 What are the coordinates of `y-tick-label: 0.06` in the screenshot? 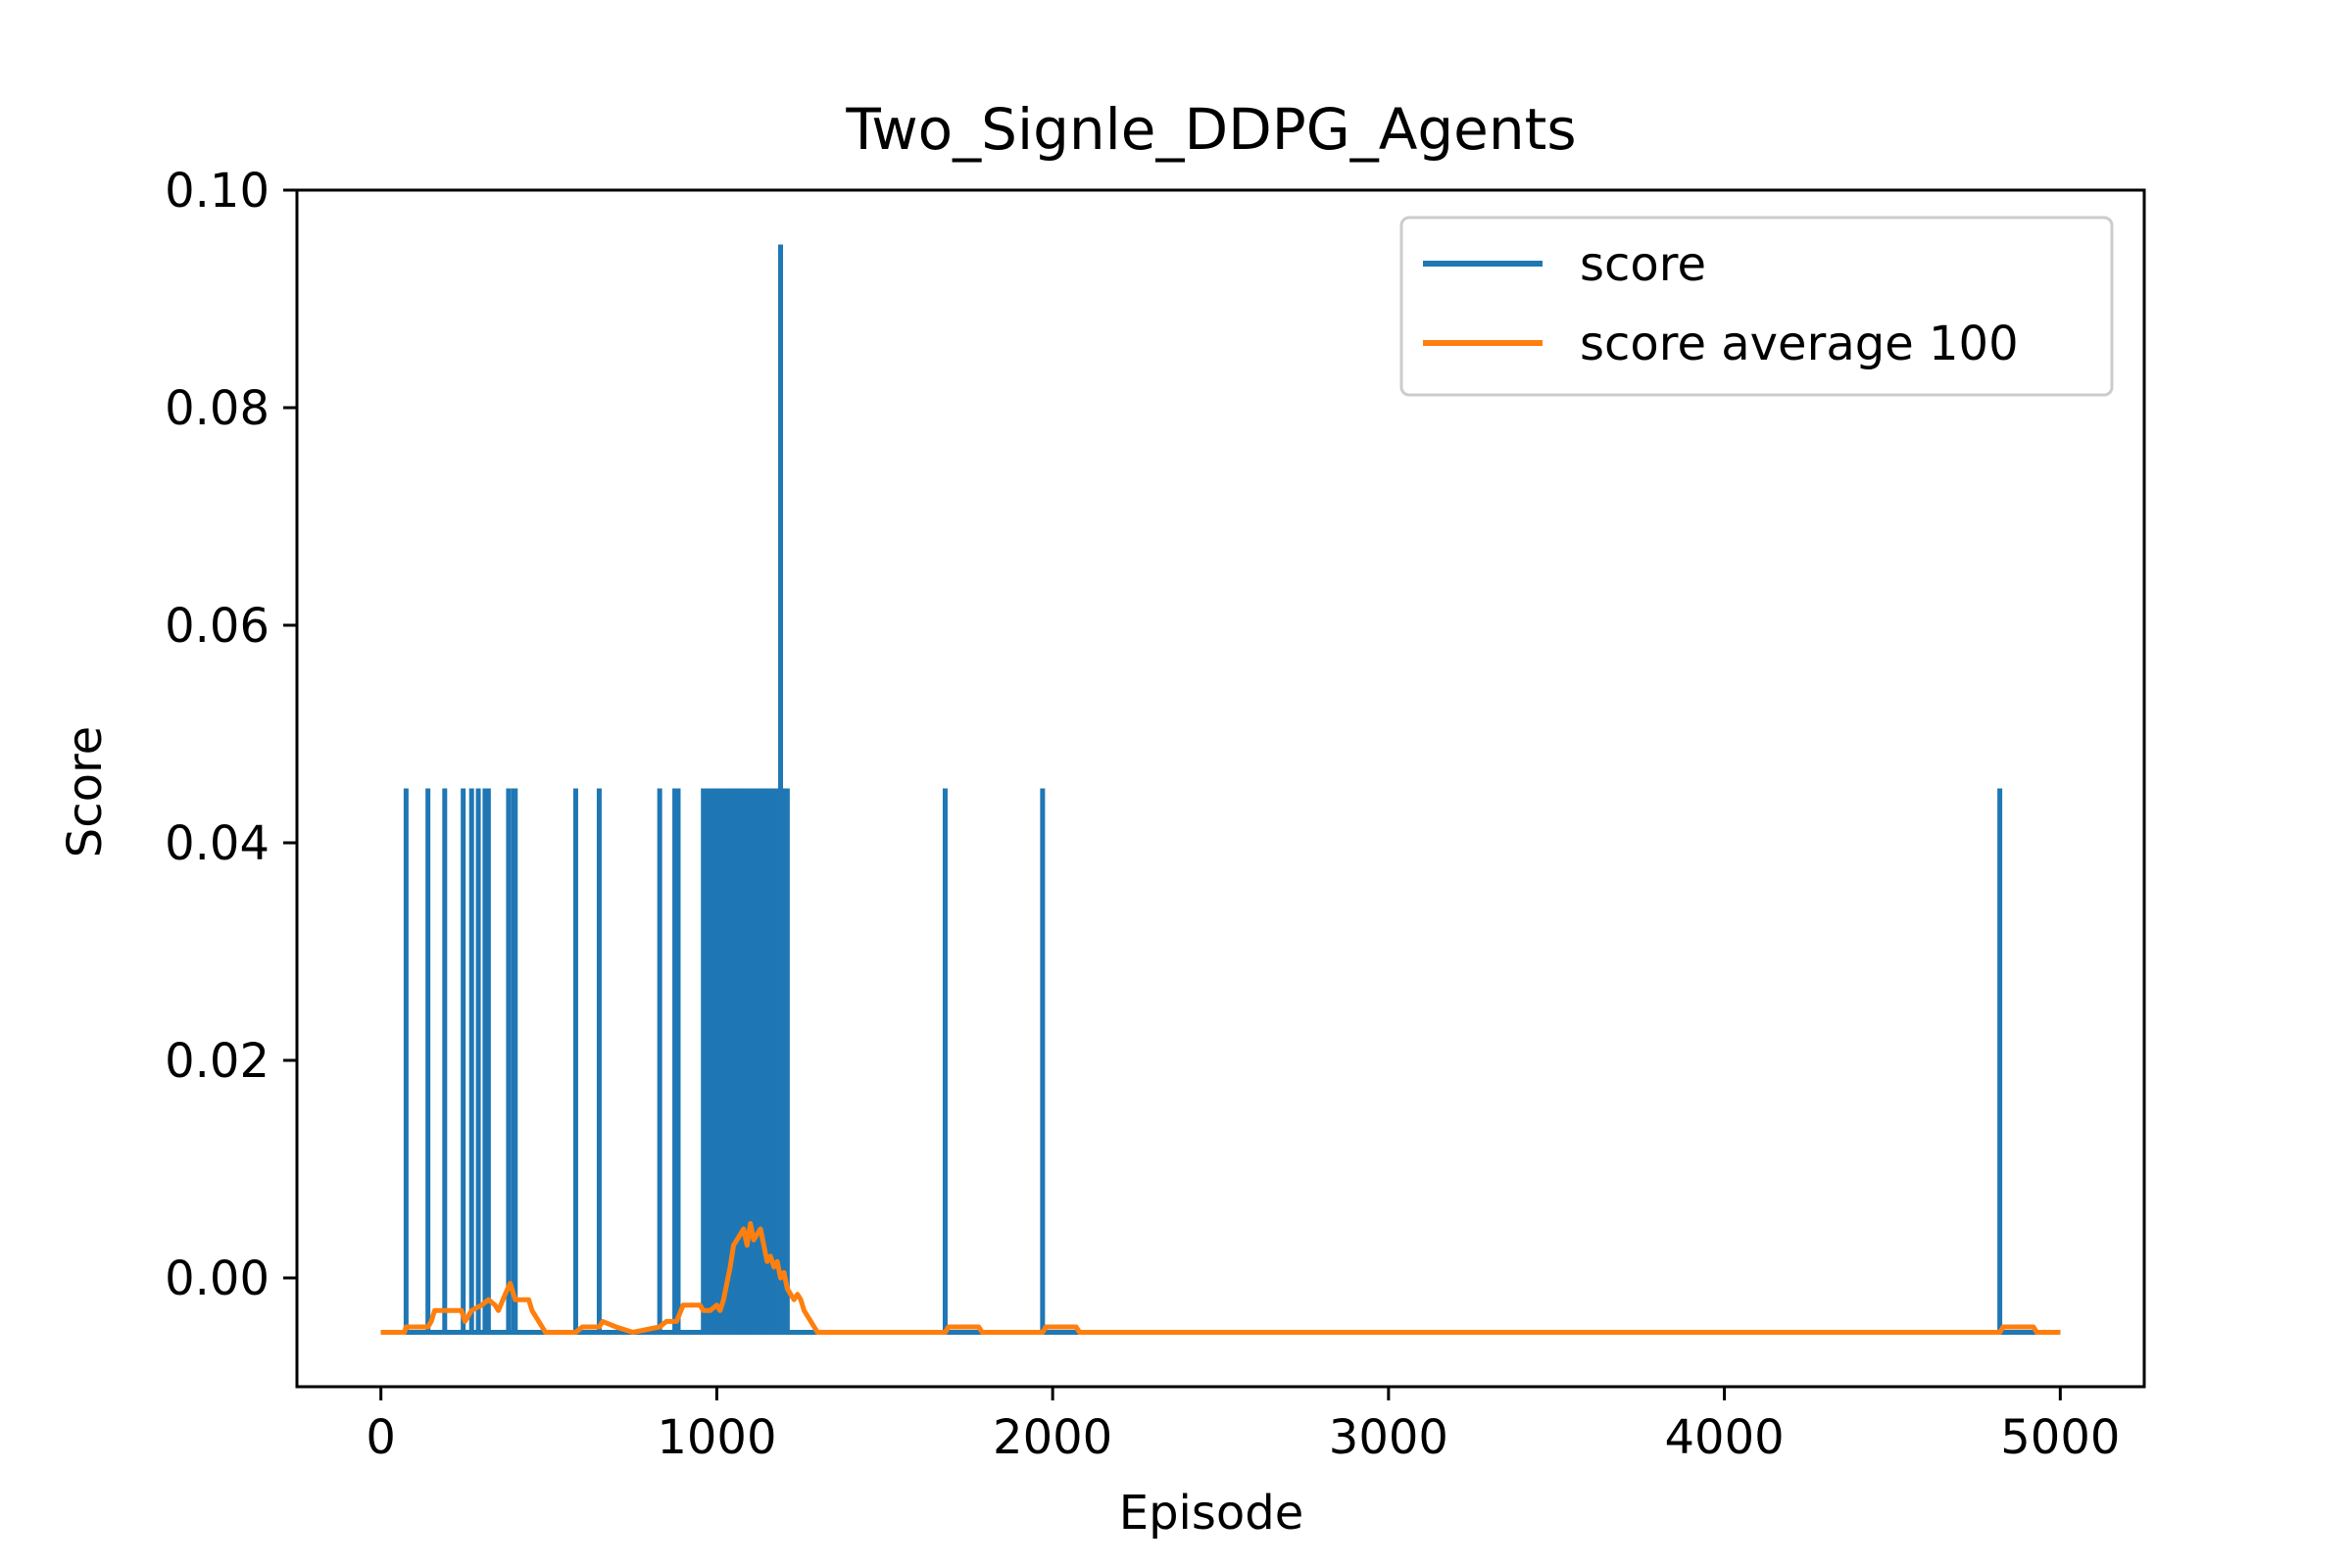 It's located at (217, 626).